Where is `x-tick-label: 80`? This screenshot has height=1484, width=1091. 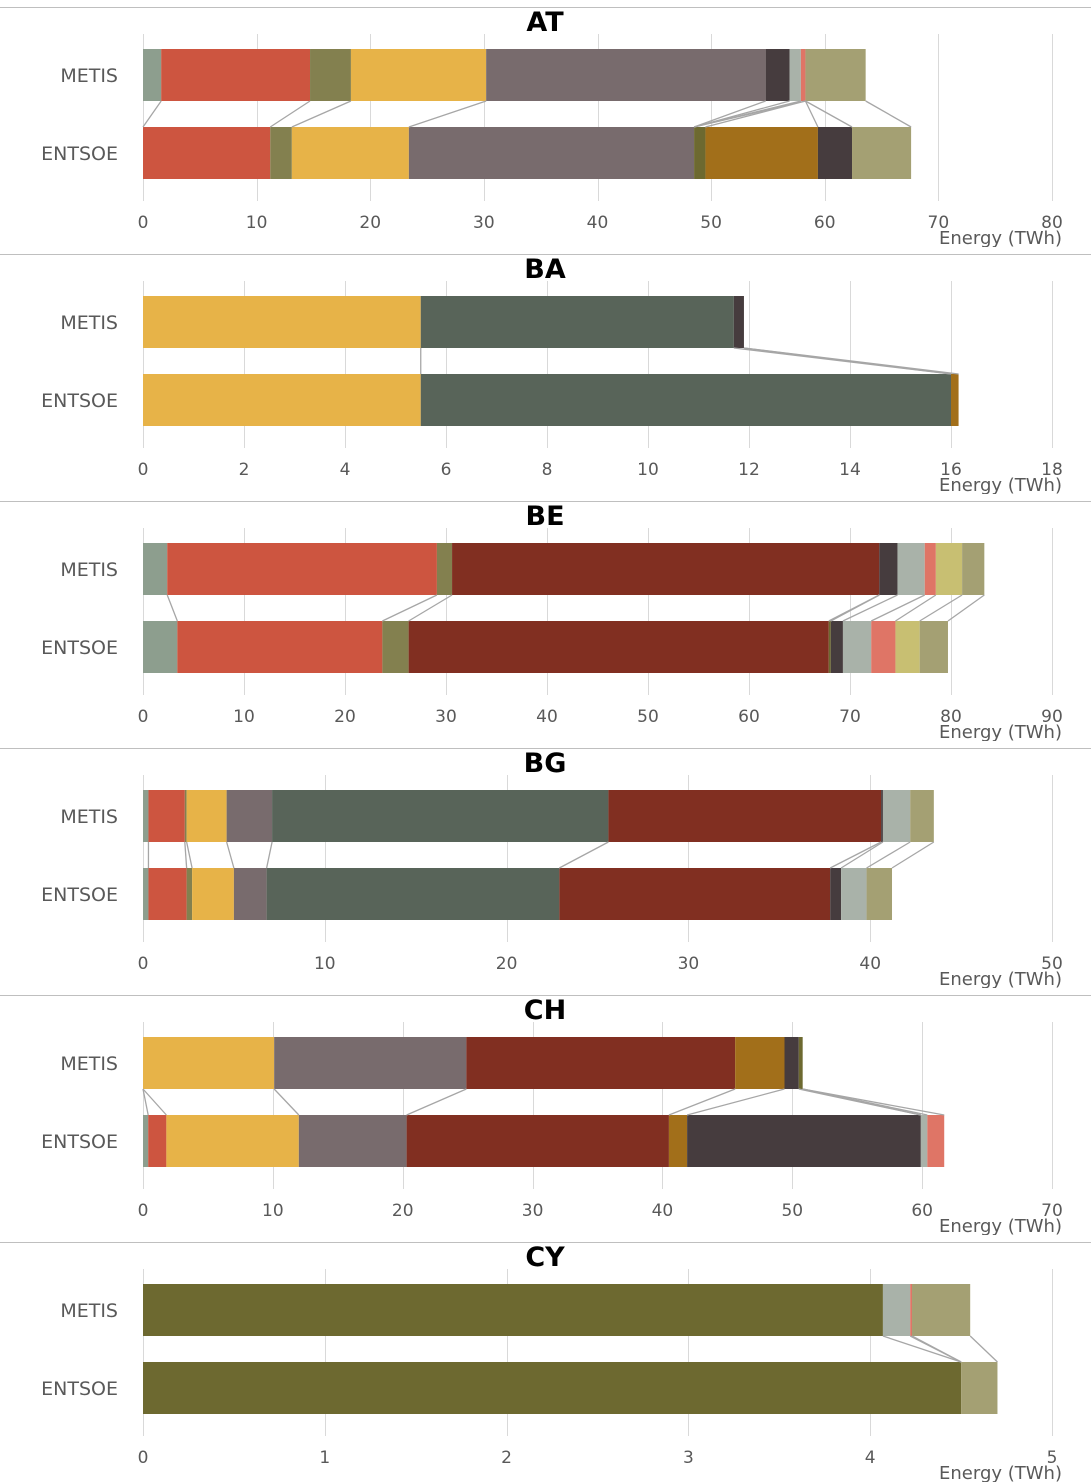 x-tick-label: 80 is located at coordinates (1052, 223).